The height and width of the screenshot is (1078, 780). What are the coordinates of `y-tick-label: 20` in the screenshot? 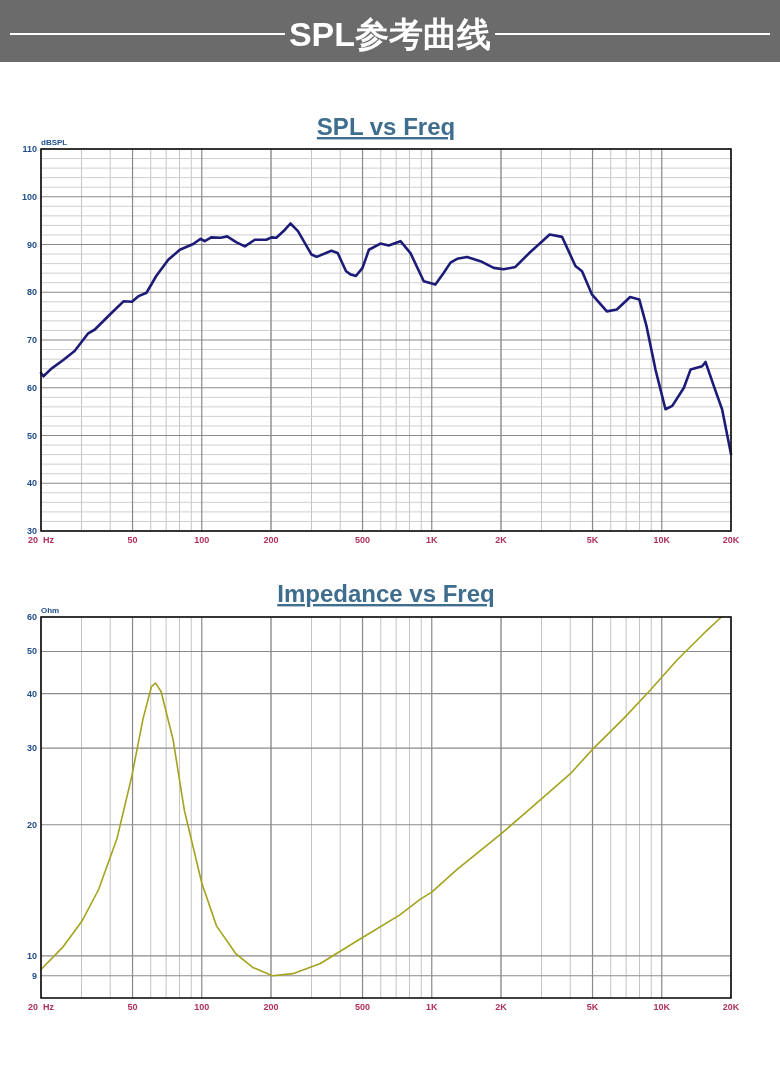 It's located at (31, 824).